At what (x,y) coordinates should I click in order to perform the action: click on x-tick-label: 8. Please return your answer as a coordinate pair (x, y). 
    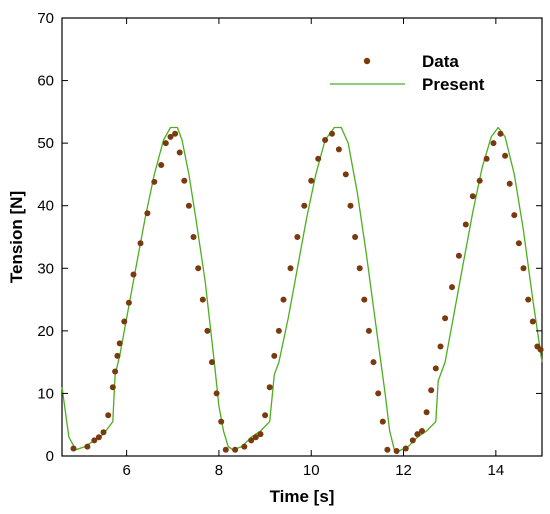
    Looking at the image, I should click on (219, 470).